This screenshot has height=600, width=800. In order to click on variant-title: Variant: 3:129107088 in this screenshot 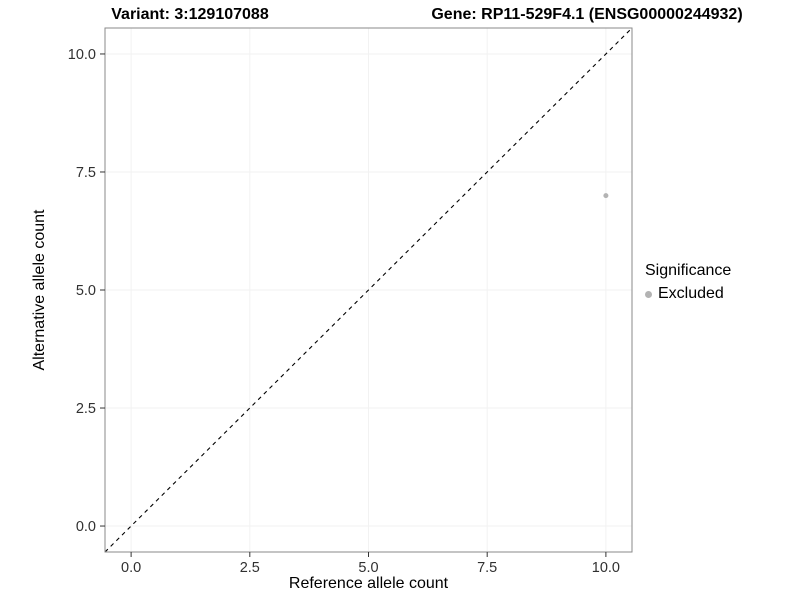, I will do `click(190, 14)`.